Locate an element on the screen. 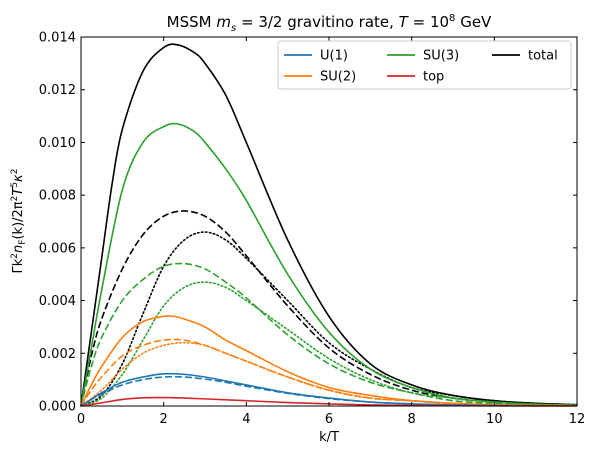  y-tick-label-3: 0.006 is located at coordinates (57, 248).